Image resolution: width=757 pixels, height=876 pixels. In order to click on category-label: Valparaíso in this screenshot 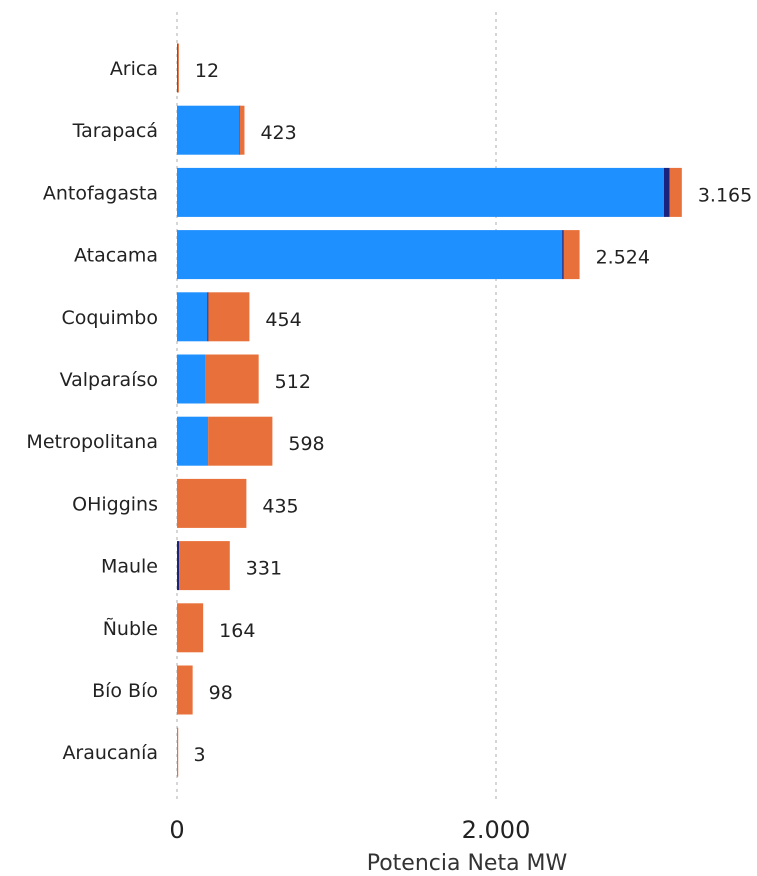, I will do `click(109, 380)`.